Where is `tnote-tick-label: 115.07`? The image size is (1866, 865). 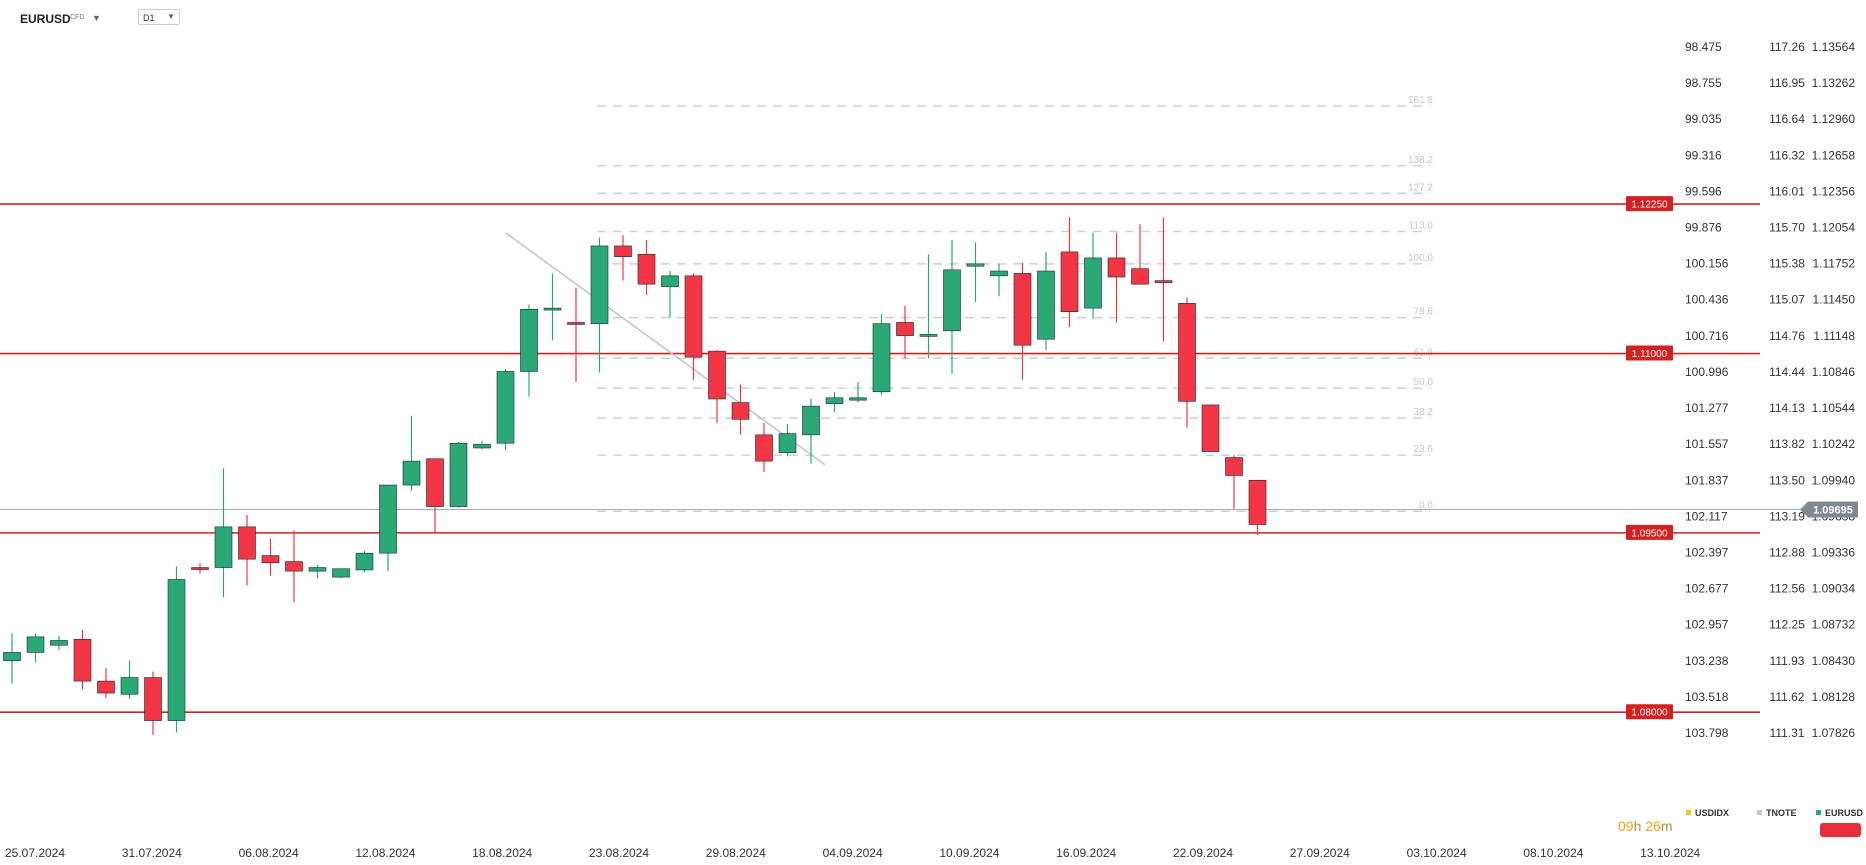 tnote-tick-label: 115.07 is located at coordinates (1787, 300).